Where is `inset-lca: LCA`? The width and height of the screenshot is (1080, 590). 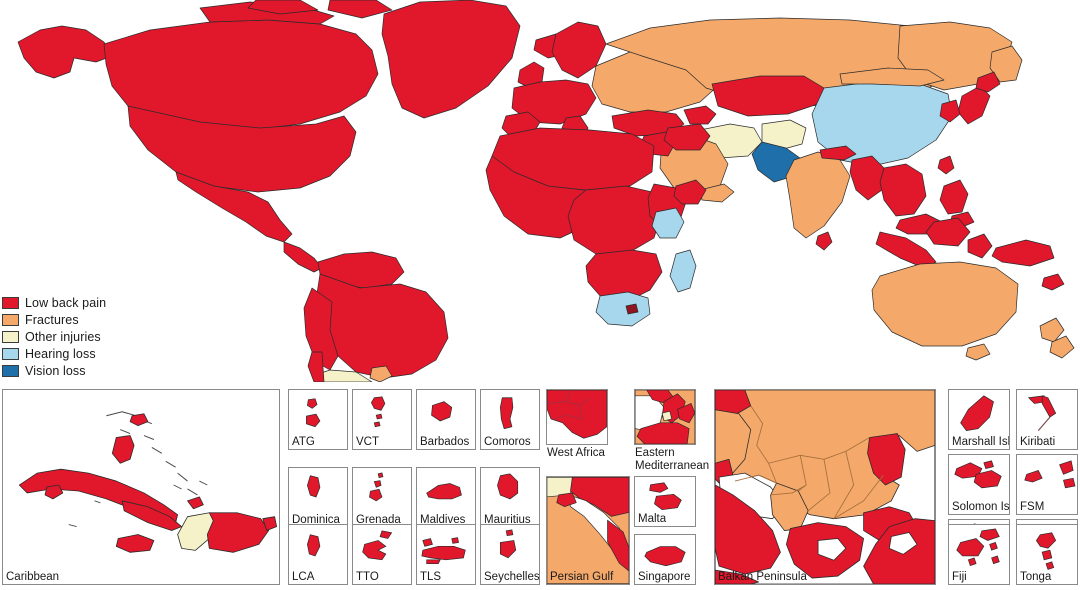
inset-lca: LCA is located at coordinates (318, 554).